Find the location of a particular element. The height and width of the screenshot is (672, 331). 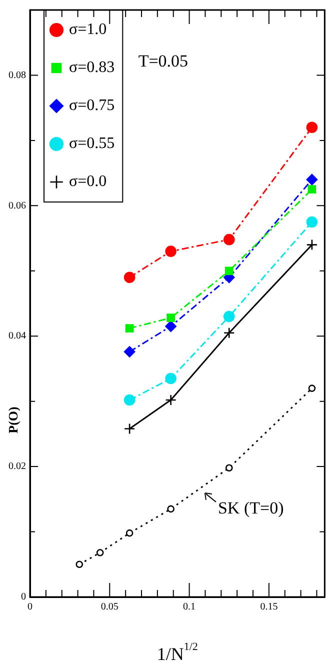

annotation: T=0.05 is located at coordinates (163, 61).